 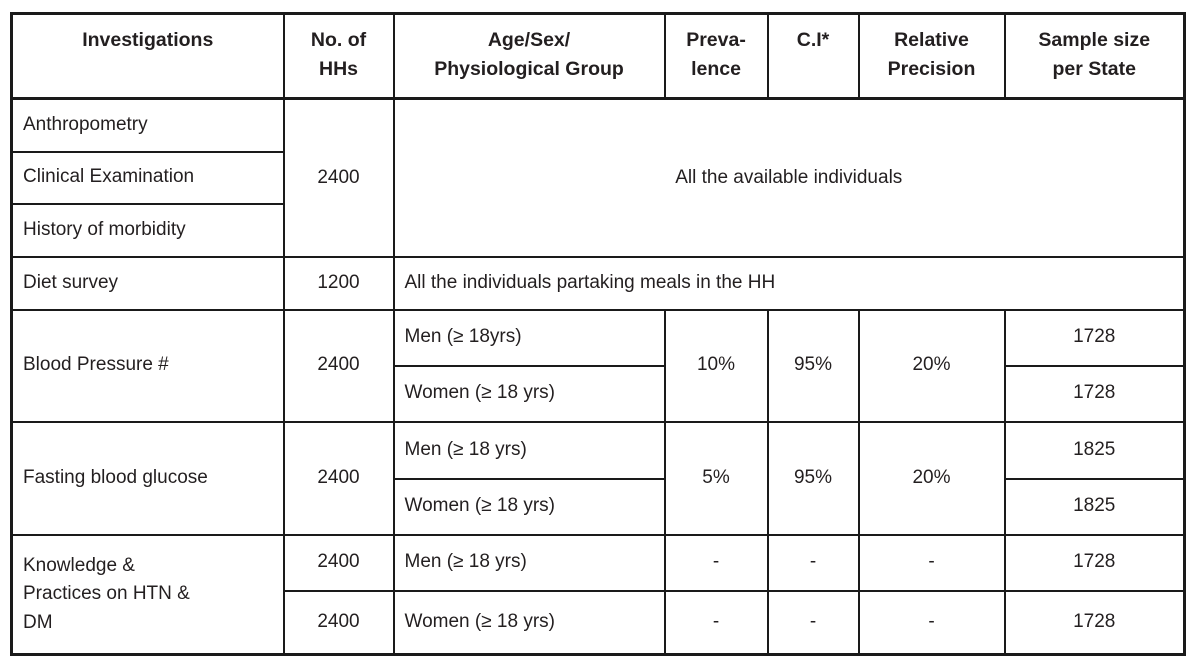 What do you see at coordinates (529, 622) in the screenshot?
I see `cell-kp-women: Women (≥ 18 yrs)` at bounding box center [529, 622].